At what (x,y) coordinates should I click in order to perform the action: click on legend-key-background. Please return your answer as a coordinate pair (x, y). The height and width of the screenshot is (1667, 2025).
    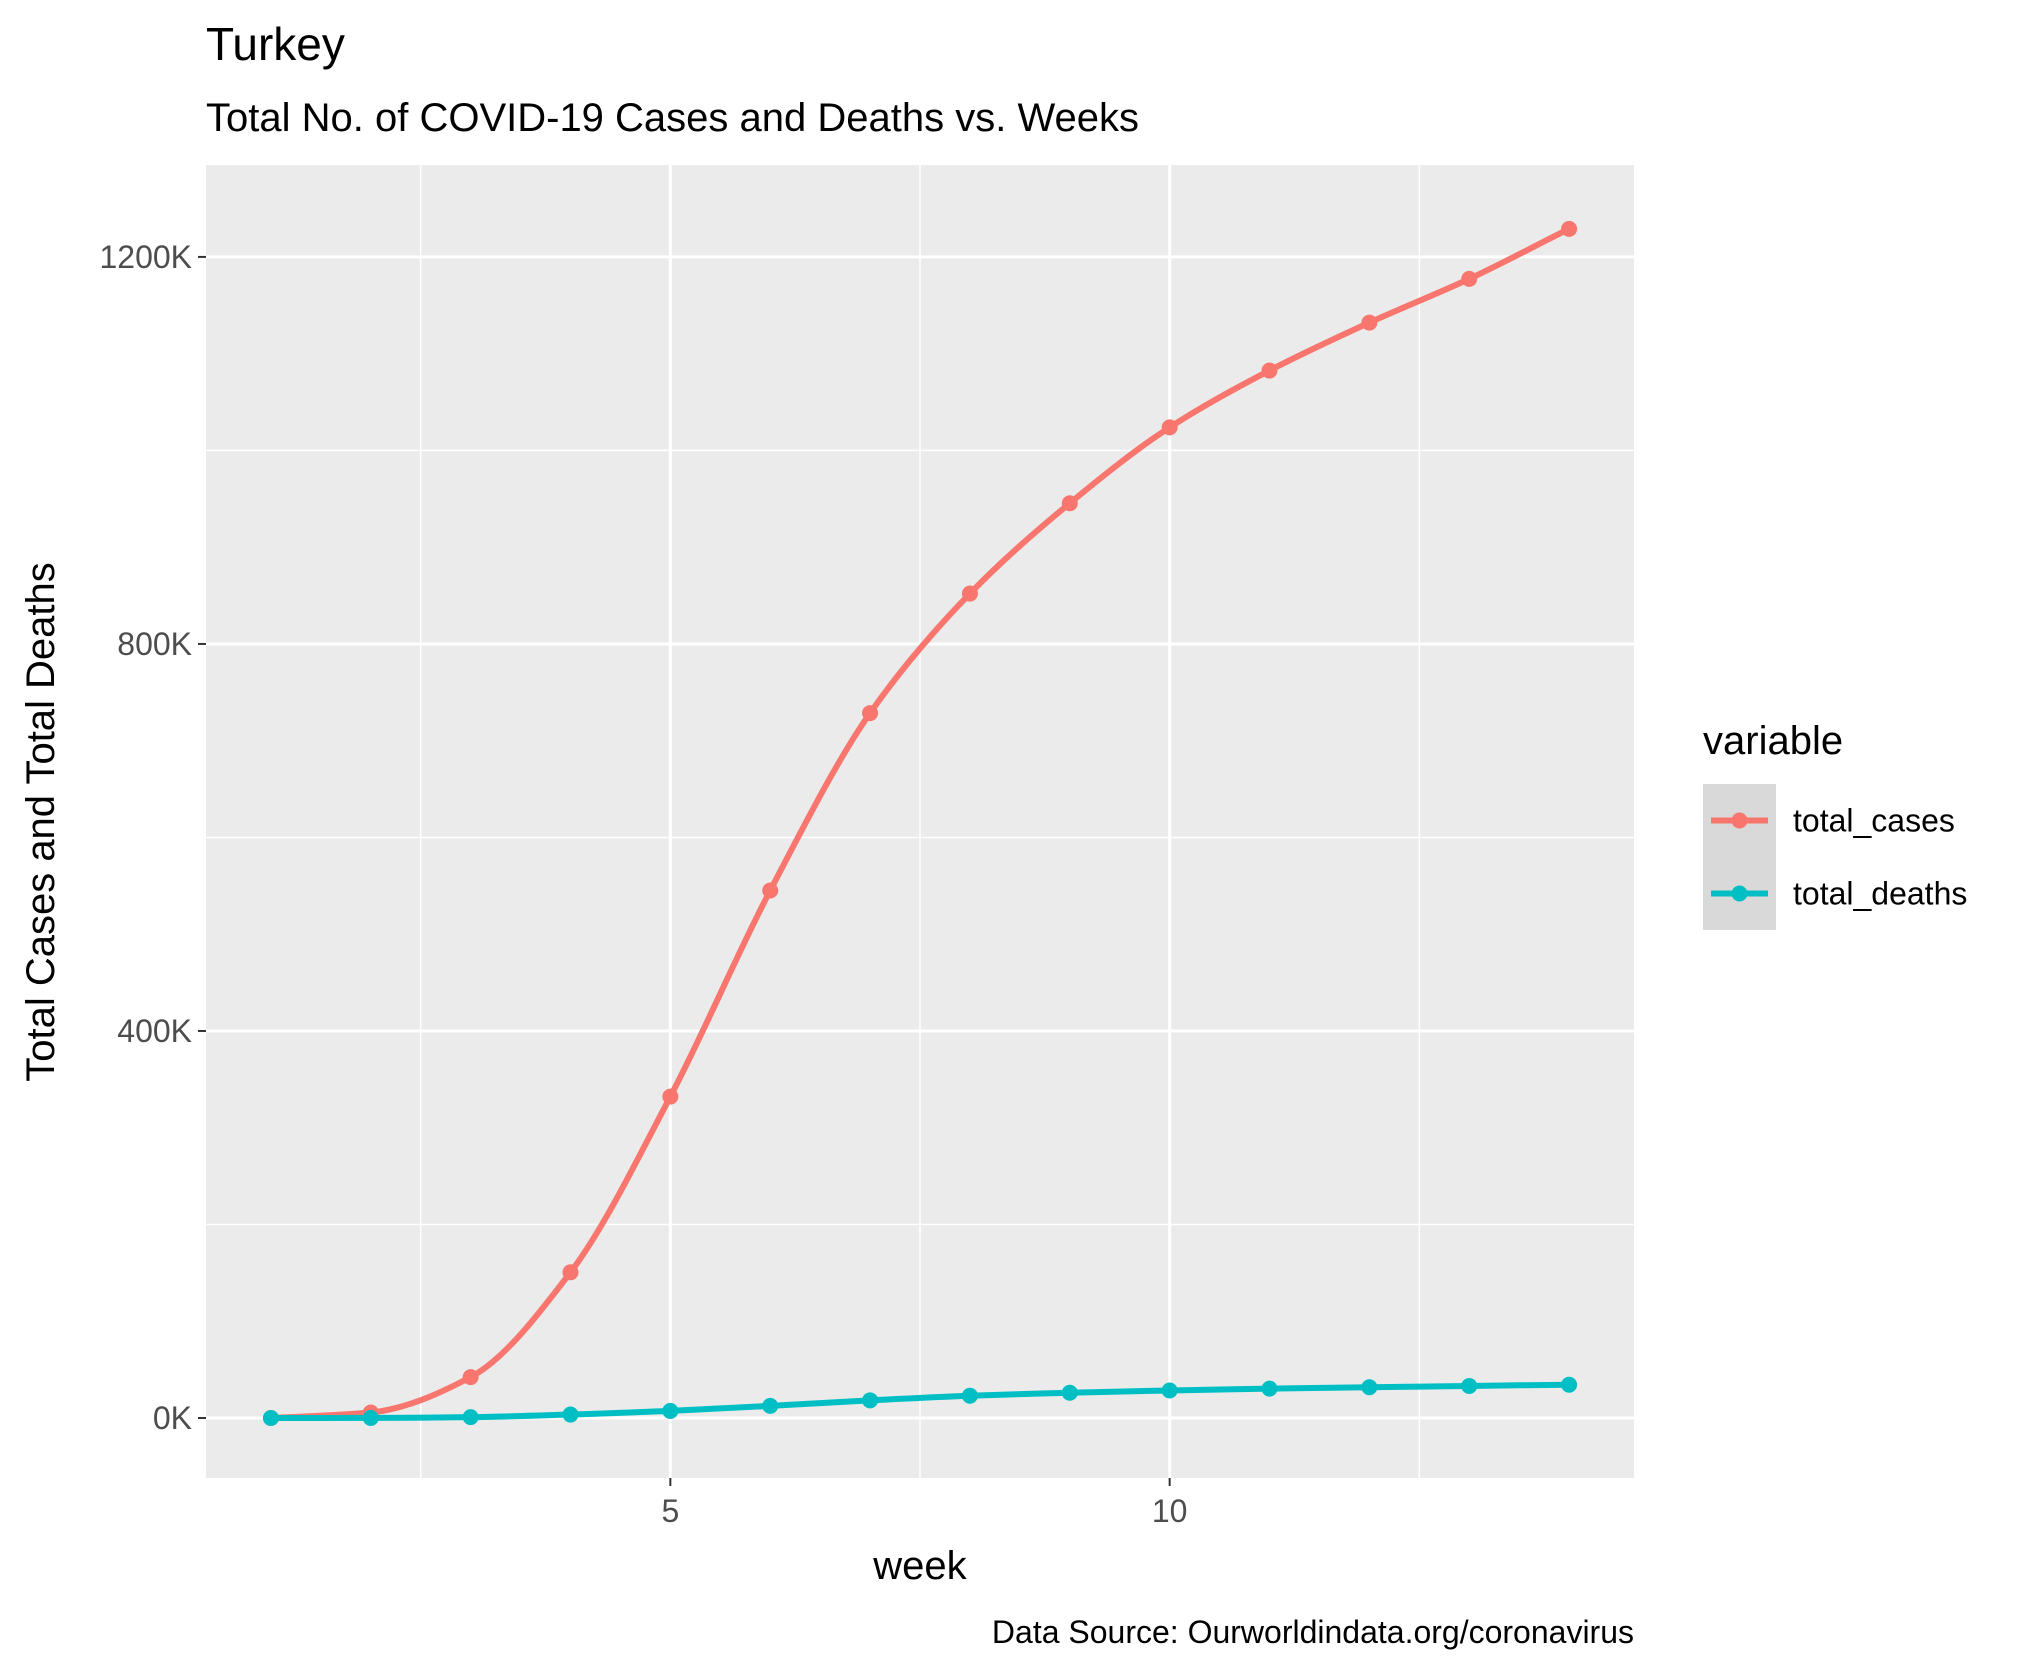
    Looking at the image, I should click on (1739, 857).